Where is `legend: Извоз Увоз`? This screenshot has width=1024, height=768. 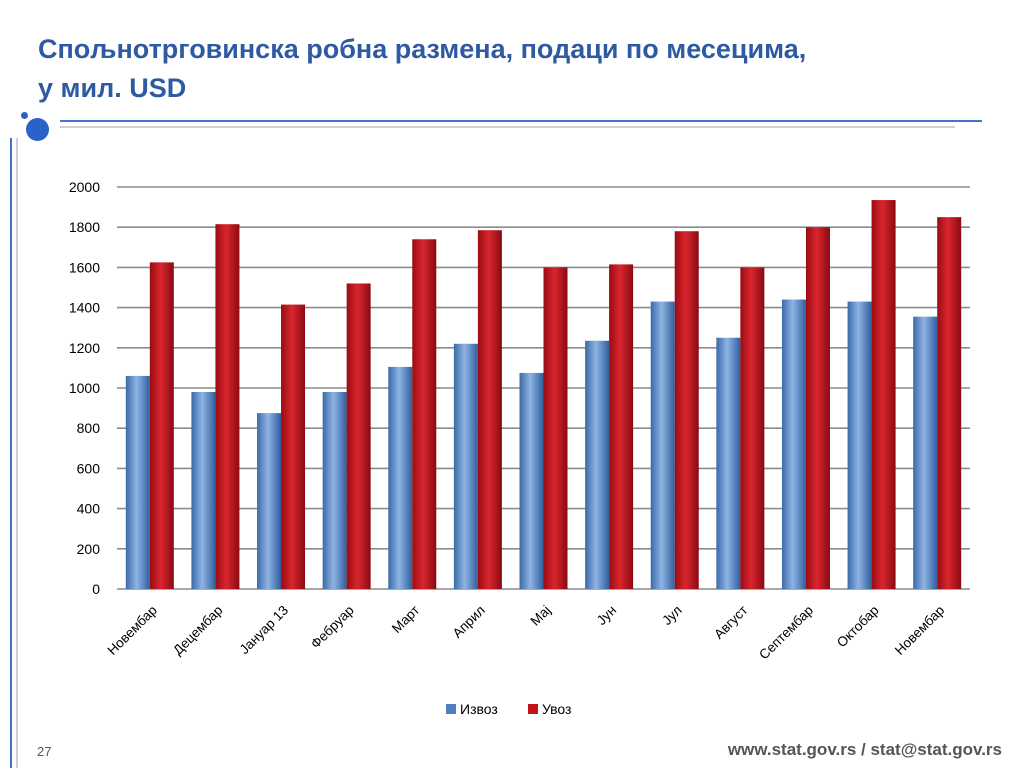
legend: Извоз Увоз is located at coordinates (508, 709).